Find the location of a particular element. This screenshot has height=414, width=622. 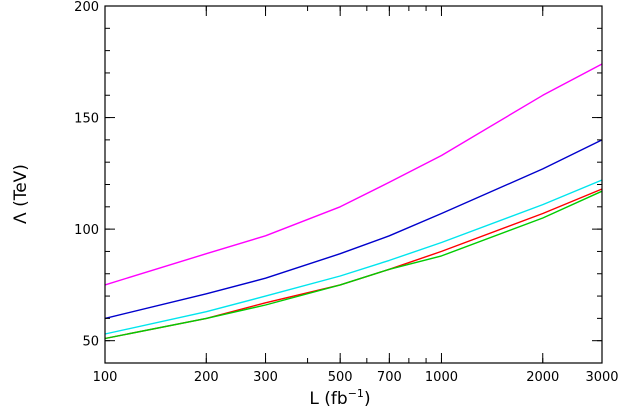

x-tick-label: 100 is located at coordinates (105, 377).